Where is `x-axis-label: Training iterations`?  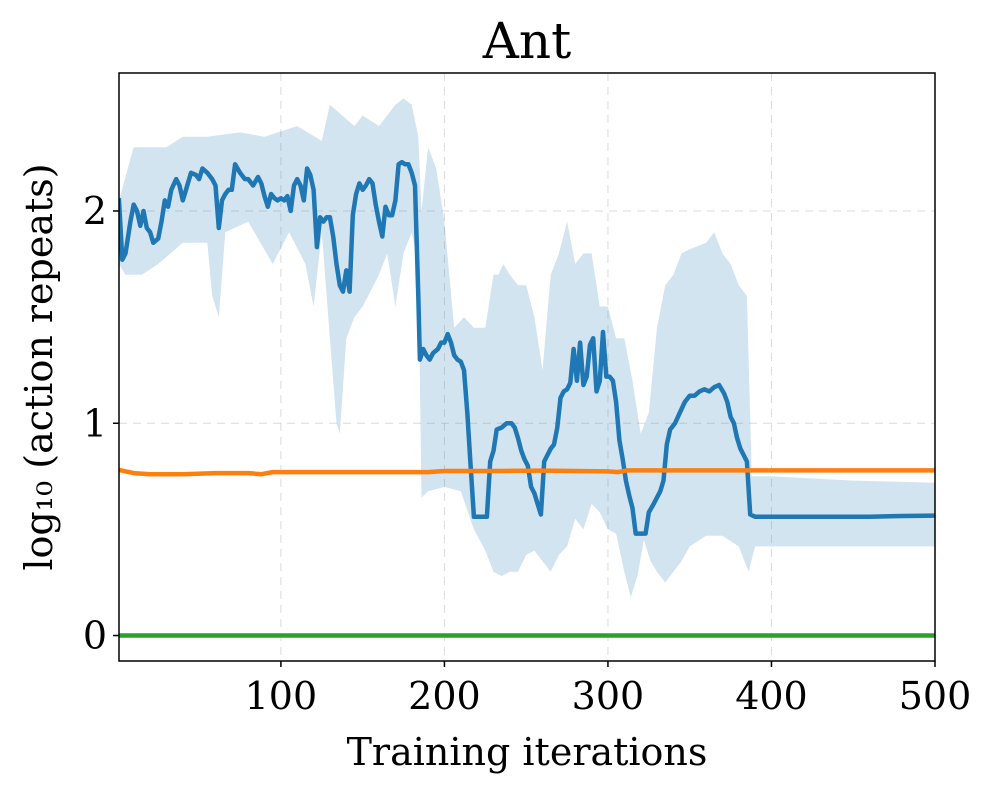 x-axis-label: Training iterations is located at coordinates (527, 752).